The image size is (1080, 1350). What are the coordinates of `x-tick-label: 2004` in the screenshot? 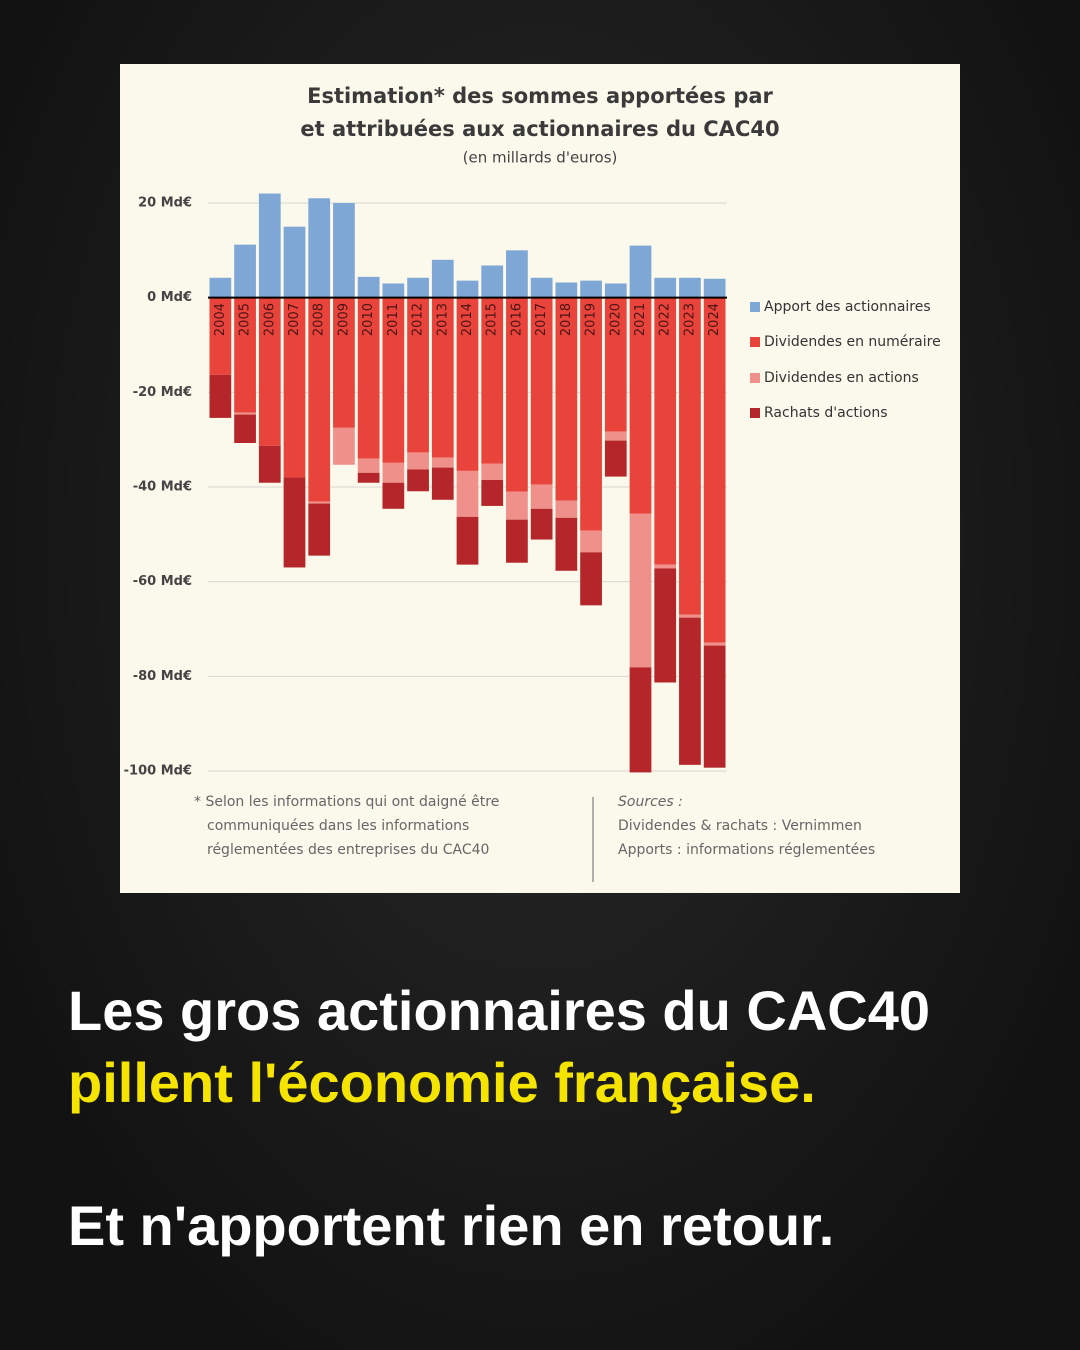 It's located at (220, 319).